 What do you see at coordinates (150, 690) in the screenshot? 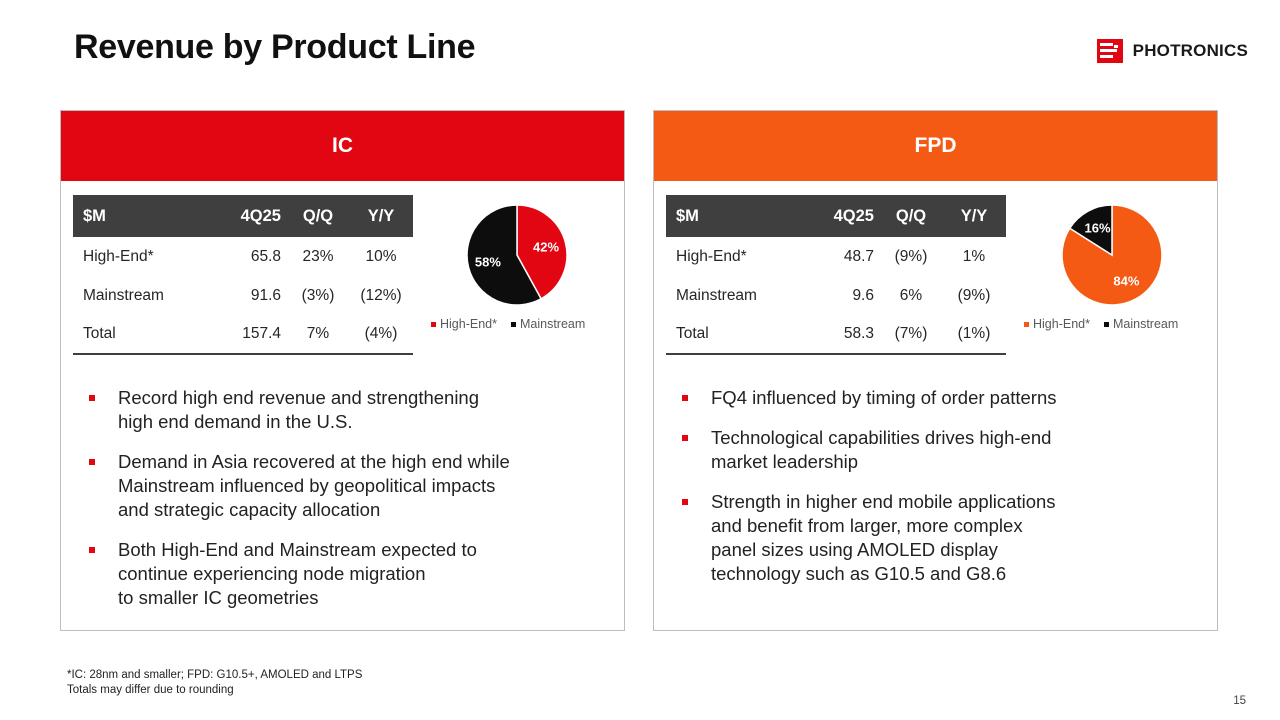
I see `footnote-line: Totals may differ due to rounding` at bounding box center [150, 690].